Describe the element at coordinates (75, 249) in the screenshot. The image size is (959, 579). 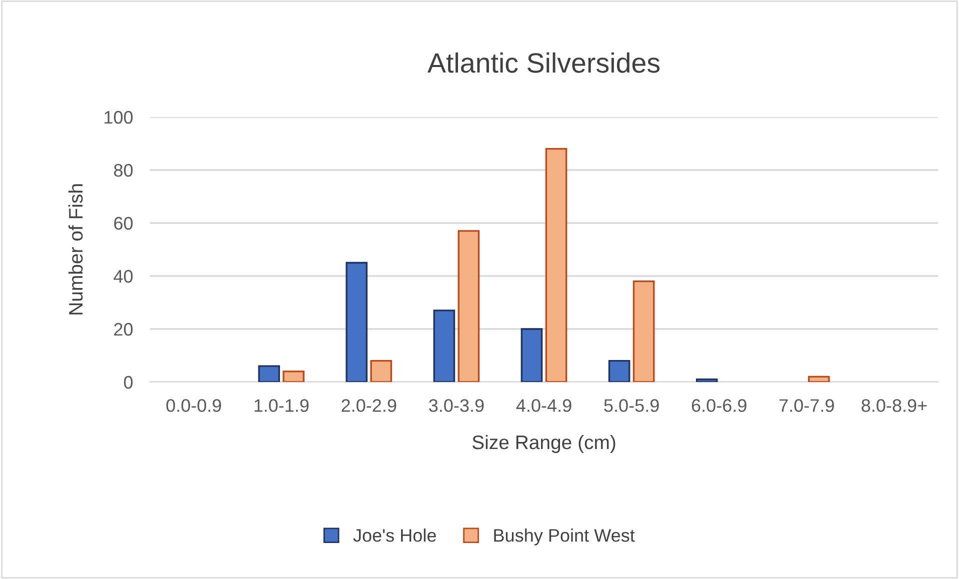
I see `y-axis-title: Number of Fish` at that location.